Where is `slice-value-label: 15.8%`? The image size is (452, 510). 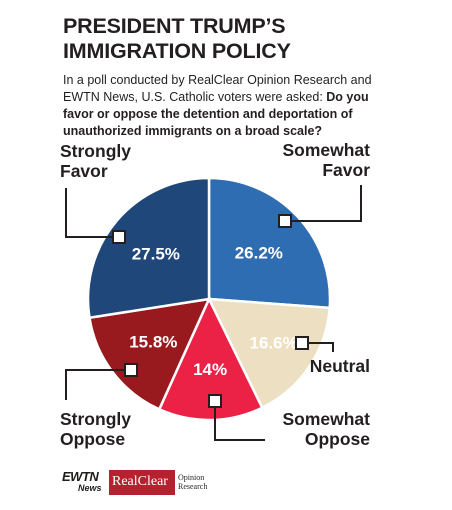 slice-value-label: 15.8% is located at coordinates (153, 341).